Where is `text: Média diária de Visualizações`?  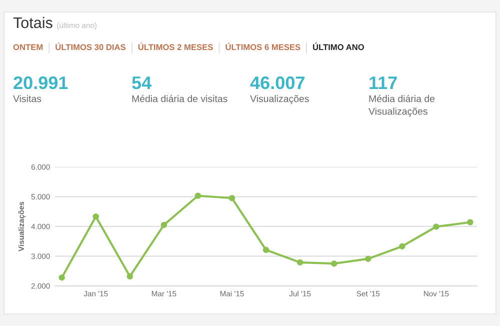 text: Média diária de Visualizações is located at coordinates (401, 105).